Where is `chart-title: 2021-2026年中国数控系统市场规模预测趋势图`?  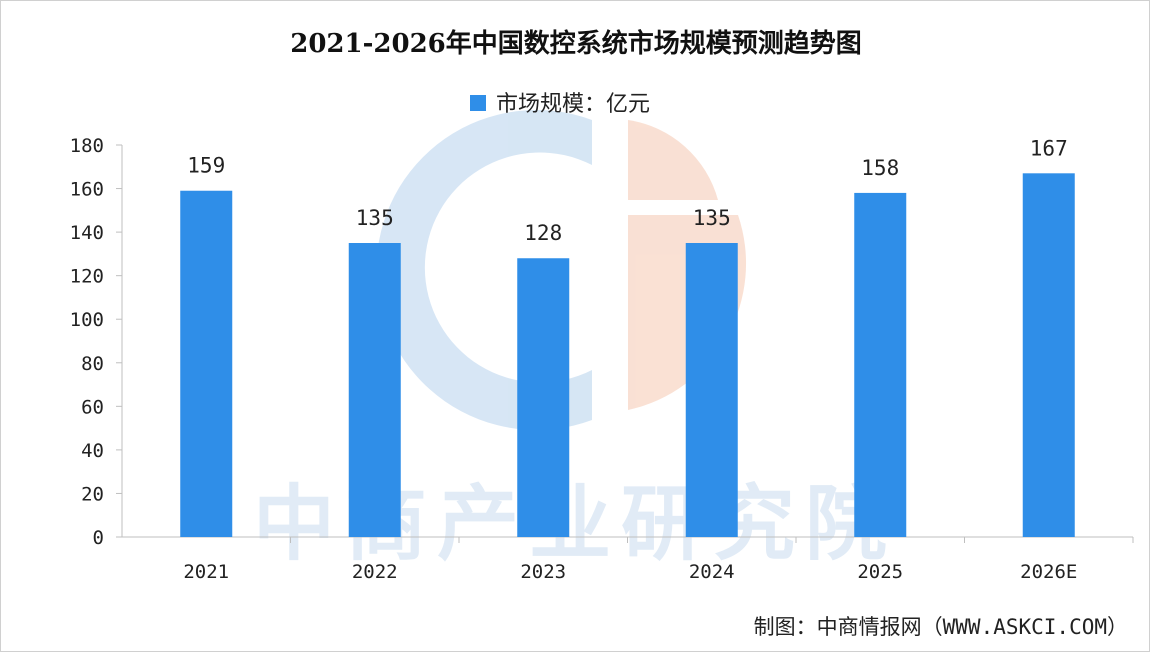
chart-title: 2021-2026年中国数控系统市场规模预测趋势图 is located at coordinates (576, 43).